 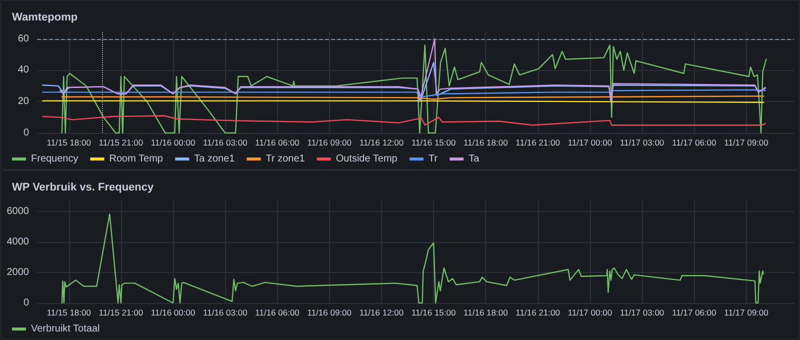 What do you see at coordinates (65, 329) in the screenshot?
I see `legend-label: Verbruikt Totaal` at bounding box center [65, 329].